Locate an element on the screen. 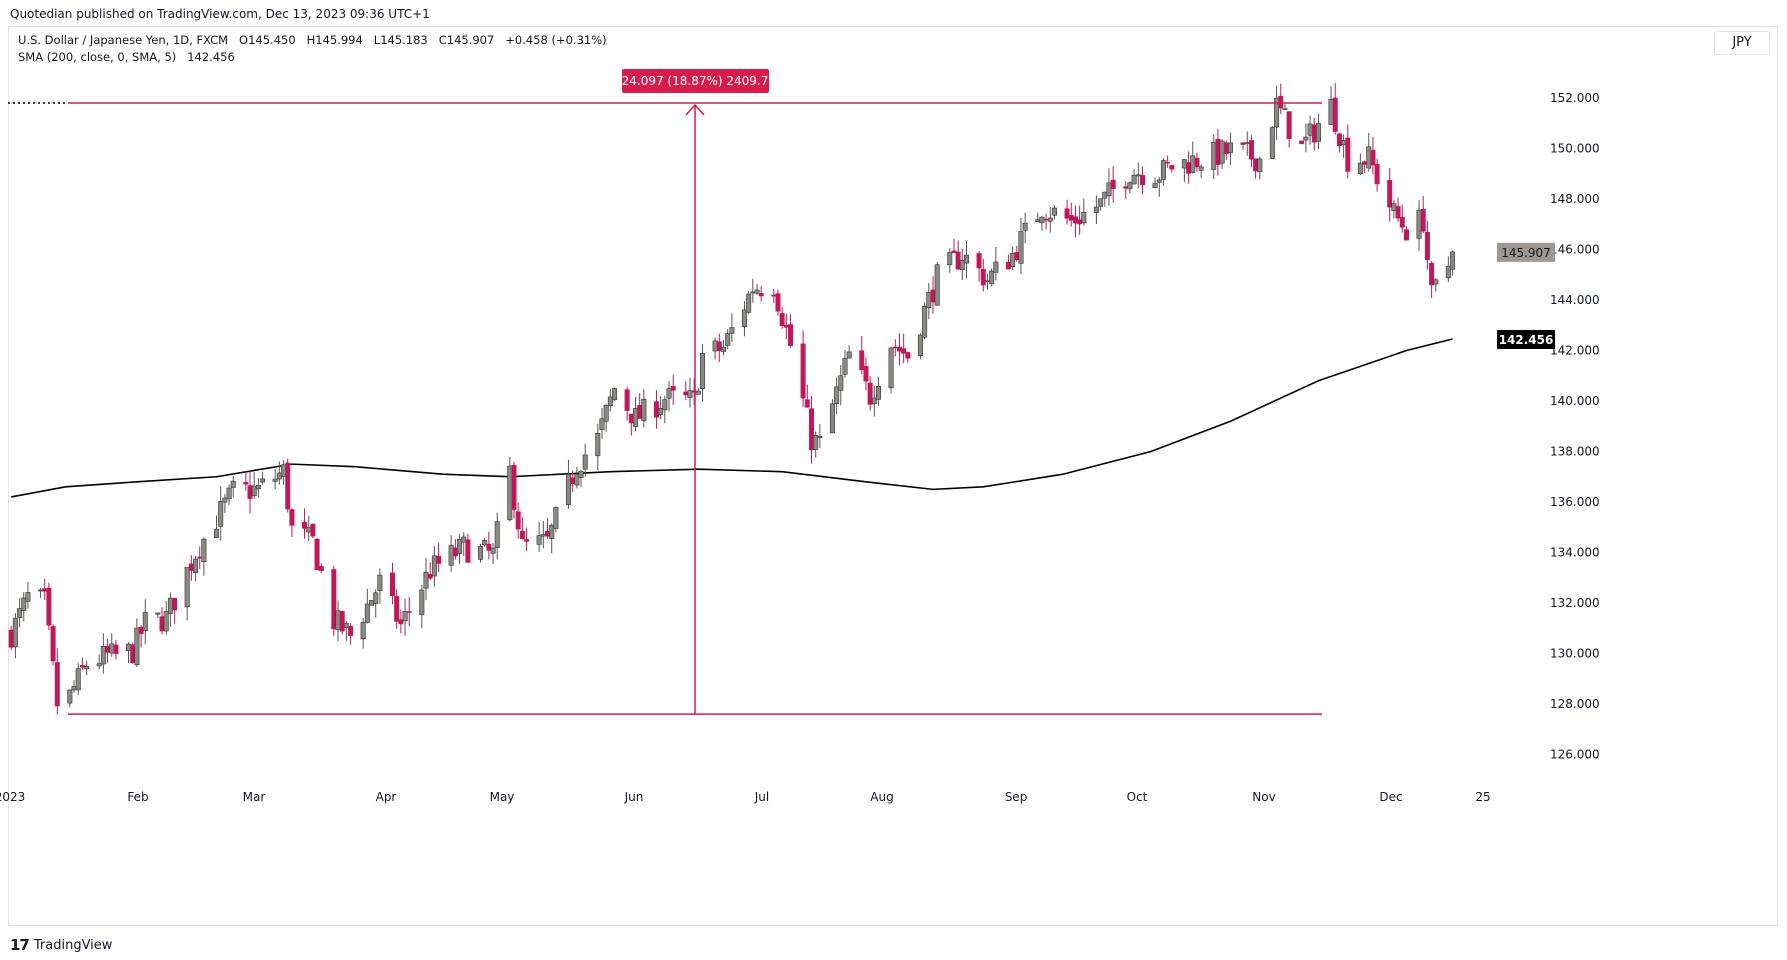  y-tick-label: 146.000 is located at coordinates (1575, 250).